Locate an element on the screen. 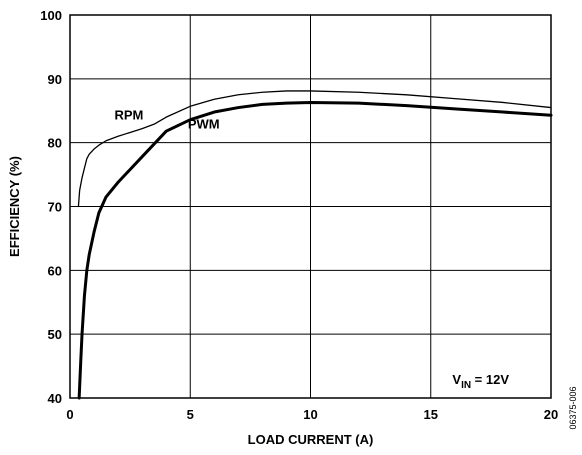 The image size is (582, 455). y-tick-label-60: 60 is located at coordinates (55, 270).